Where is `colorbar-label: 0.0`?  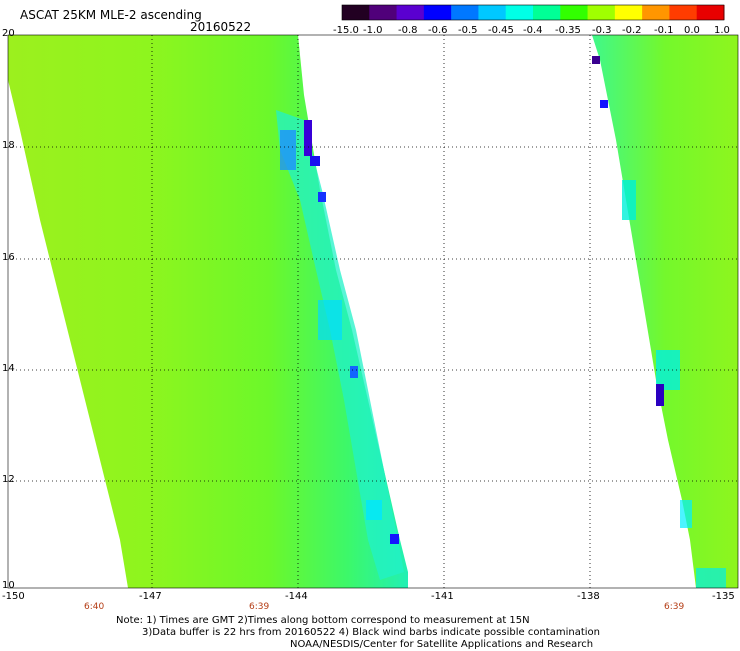 colorbar-label: 0.0 is located at coordinates (692, 30).